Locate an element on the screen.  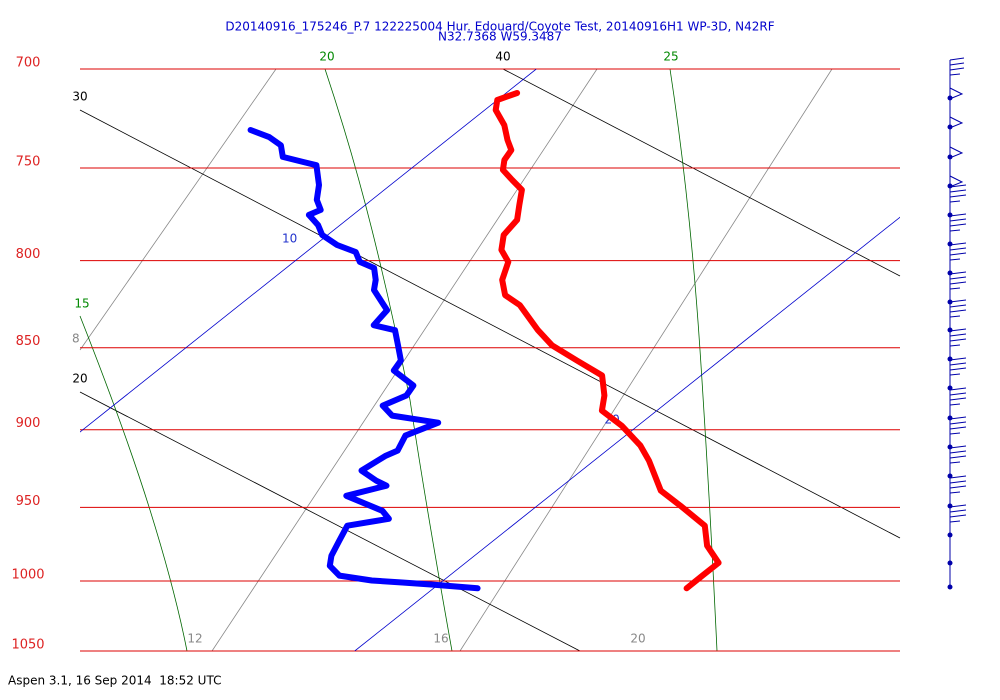
moist-adiabat-label: 20 is located at coordinates (326, 57).